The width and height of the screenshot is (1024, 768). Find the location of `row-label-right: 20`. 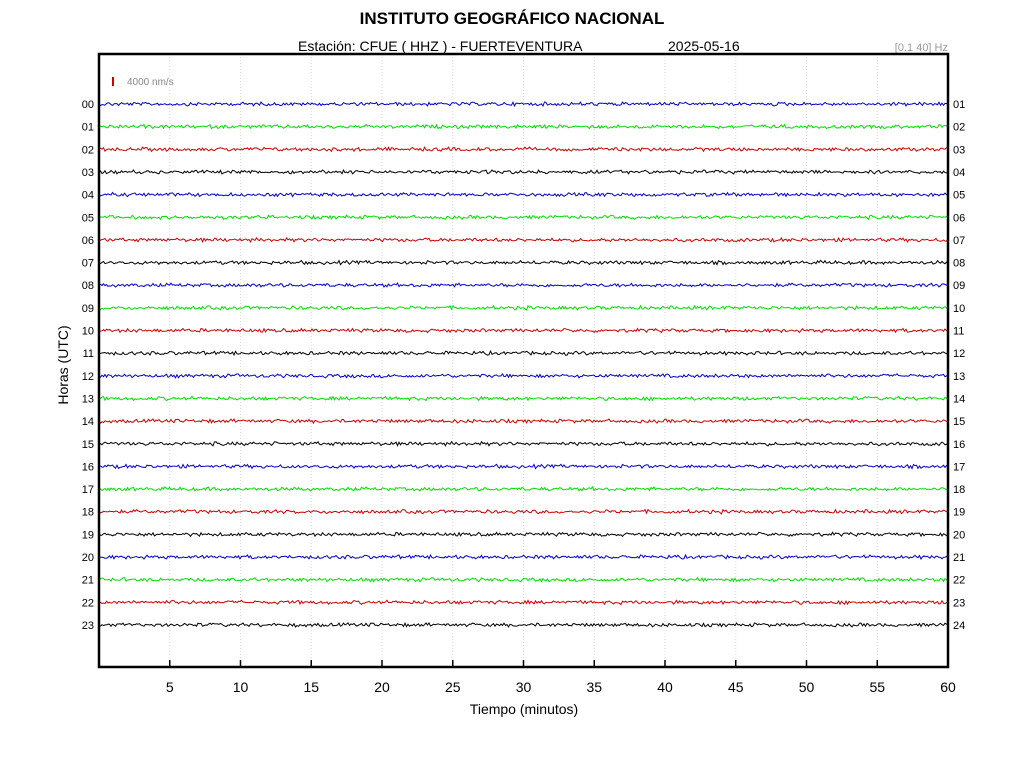

row-label-right: 20 is located at coordinates (959, 535).